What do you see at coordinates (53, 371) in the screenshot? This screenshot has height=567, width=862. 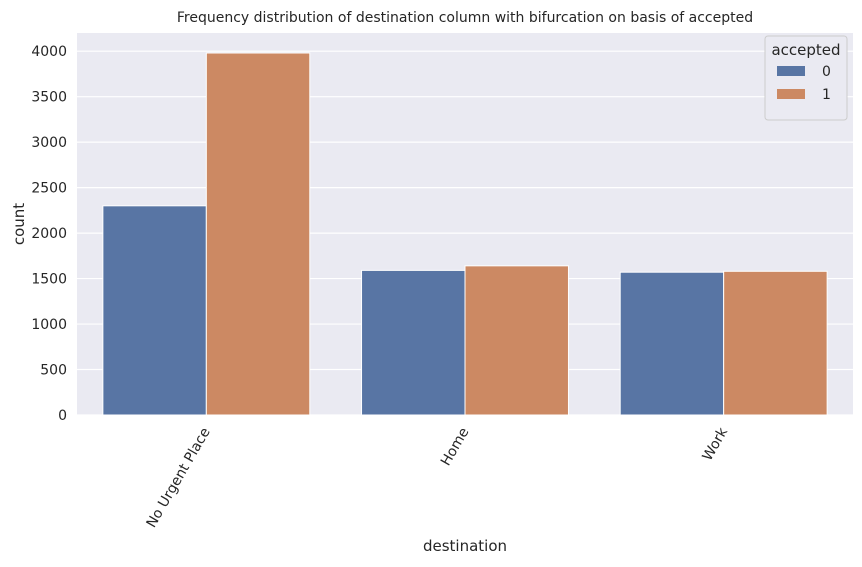 I see `y-tick-label: 500` at bounding box center [53, 371].